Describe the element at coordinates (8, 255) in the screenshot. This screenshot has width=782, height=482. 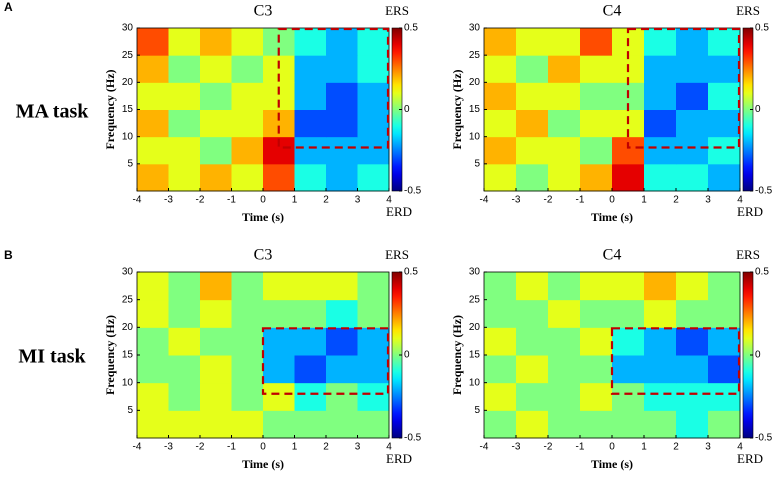
I see `panel-letter: B` at that location.